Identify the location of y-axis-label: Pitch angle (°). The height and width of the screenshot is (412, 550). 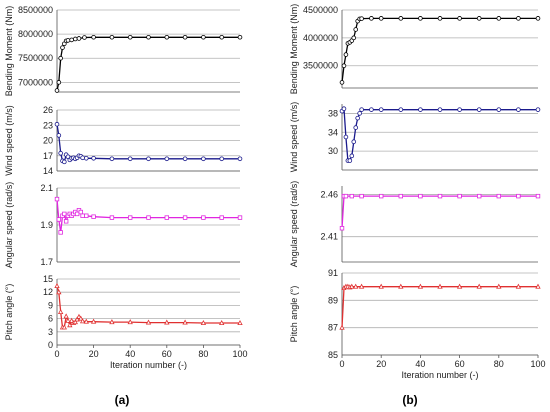
(294, 314).